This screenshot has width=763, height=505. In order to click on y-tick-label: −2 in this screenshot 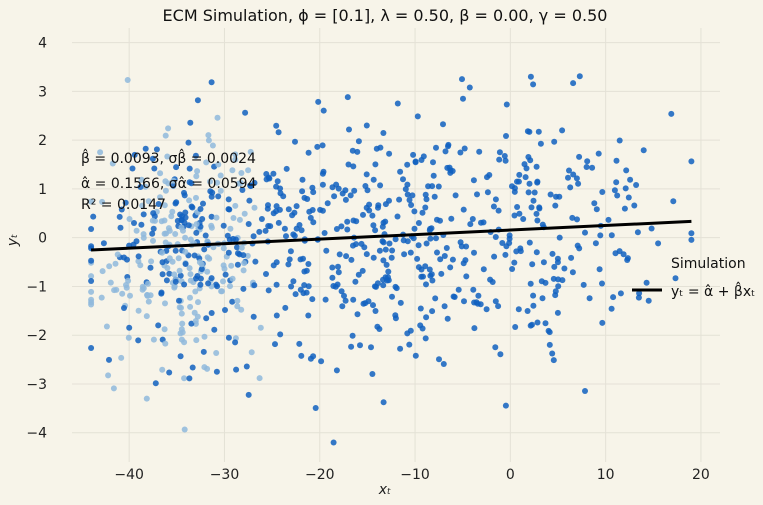, I will do `click(36, 336)`.